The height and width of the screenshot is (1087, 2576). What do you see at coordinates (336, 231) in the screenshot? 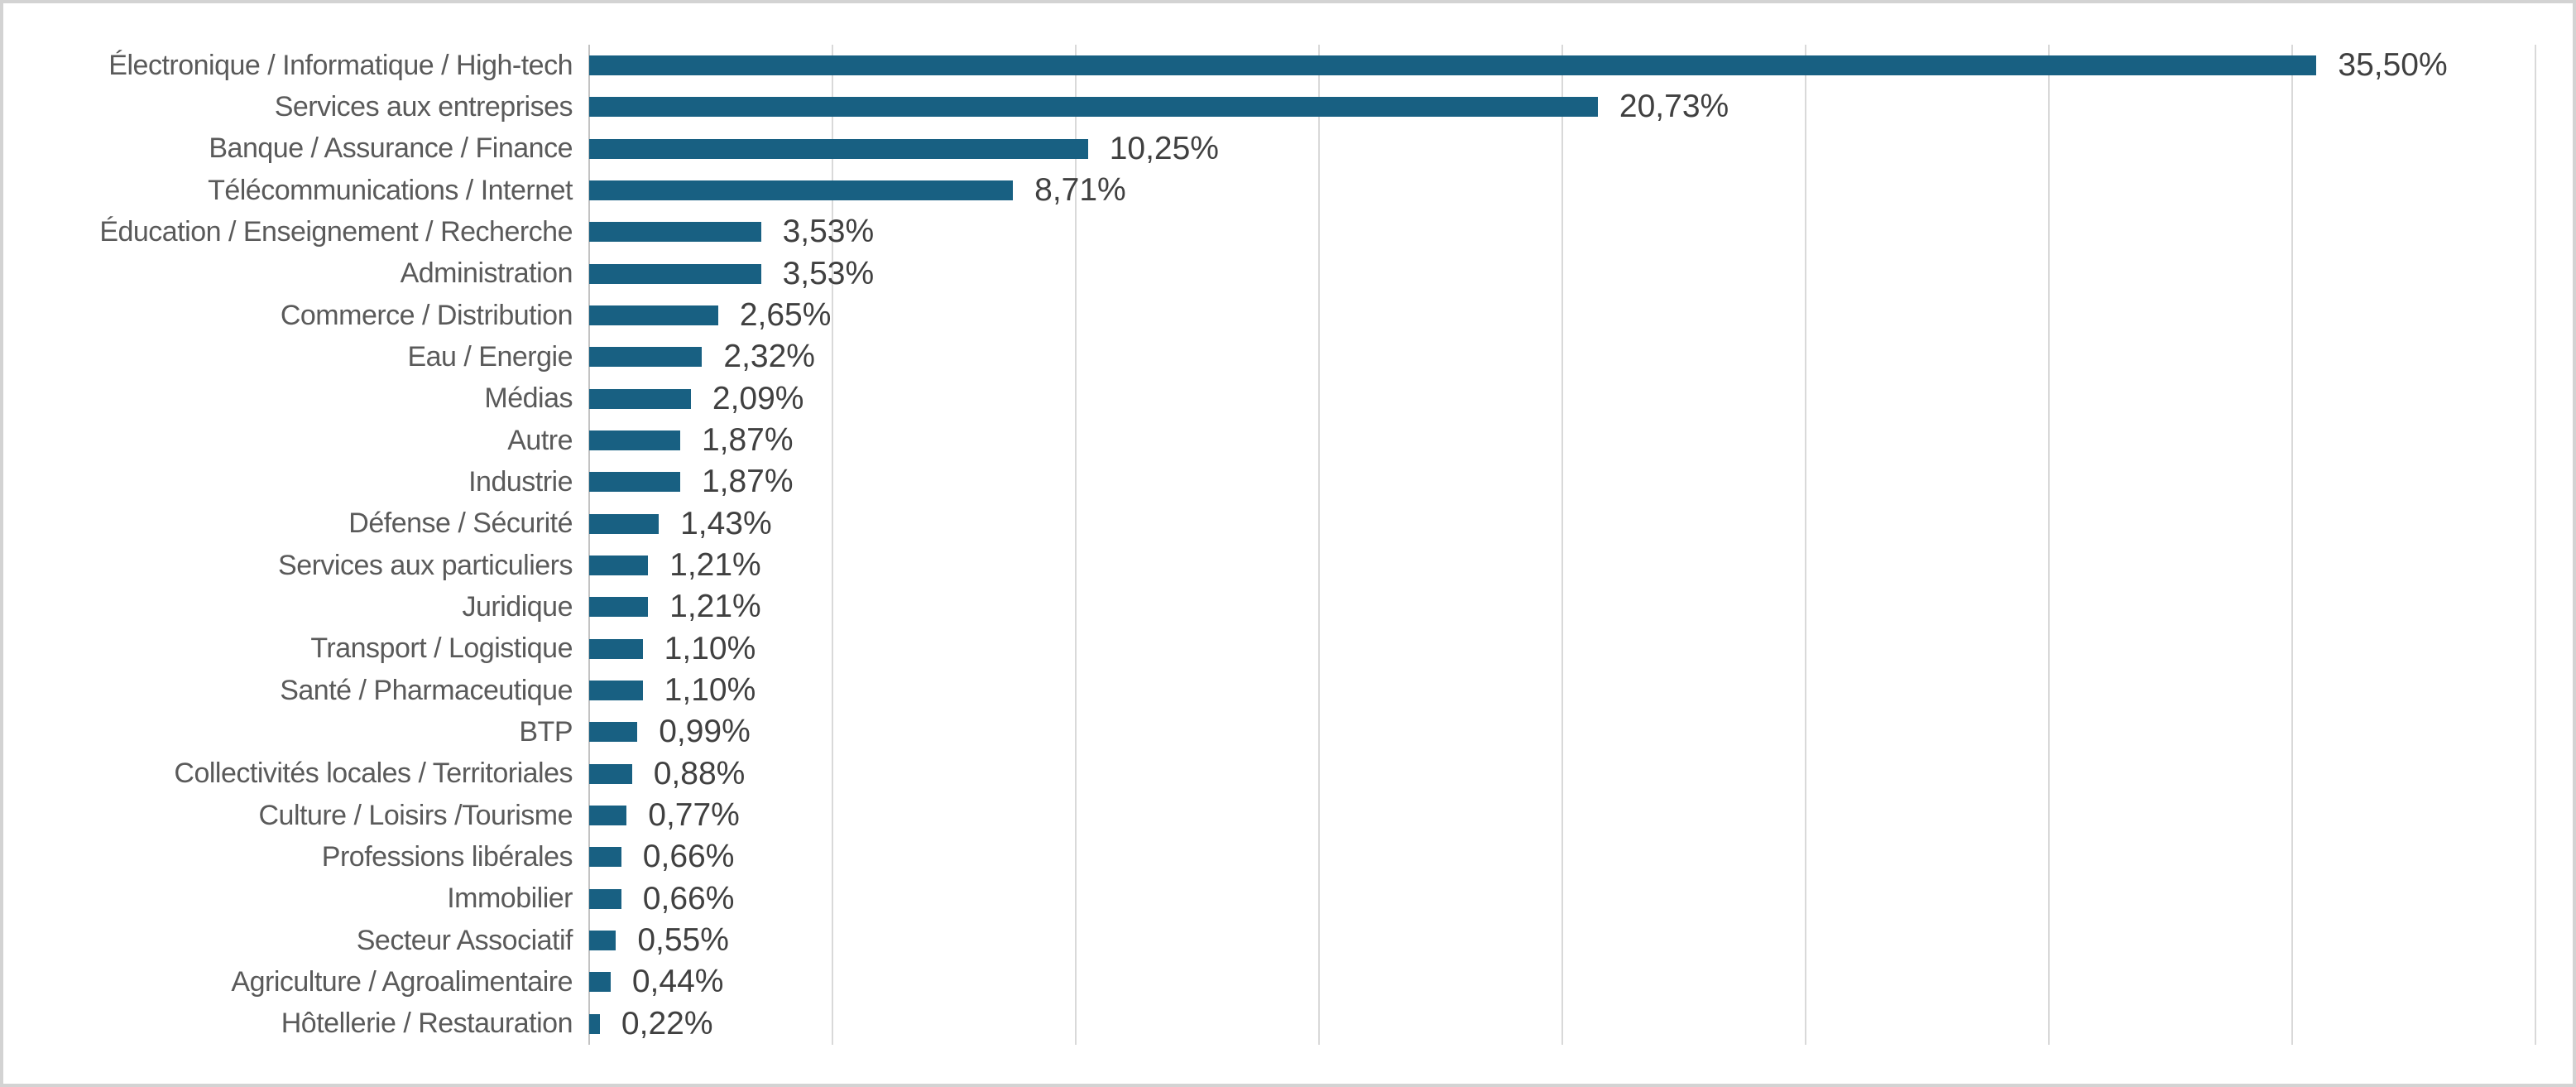
I see `category-label: Éducation / Enseignement / Recherche` at bounding box center [336, 231].